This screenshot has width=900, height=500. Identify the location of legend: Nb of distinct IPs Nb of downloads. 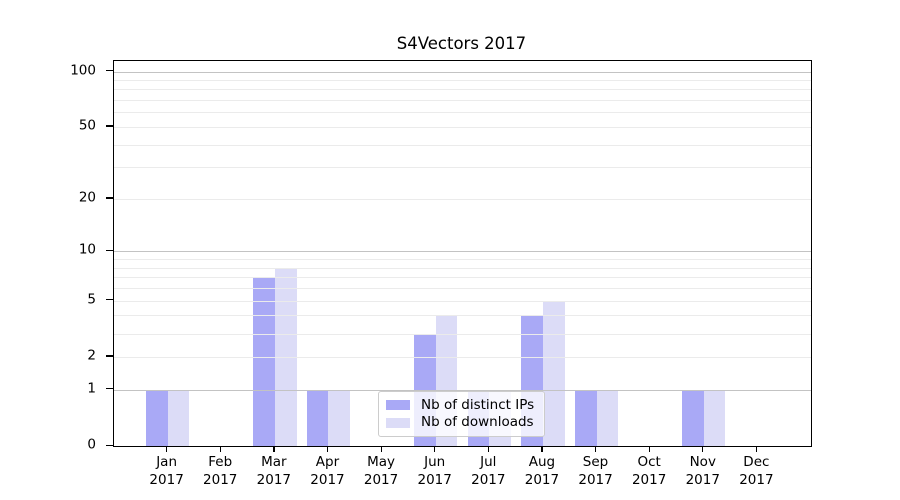
(461, 414).